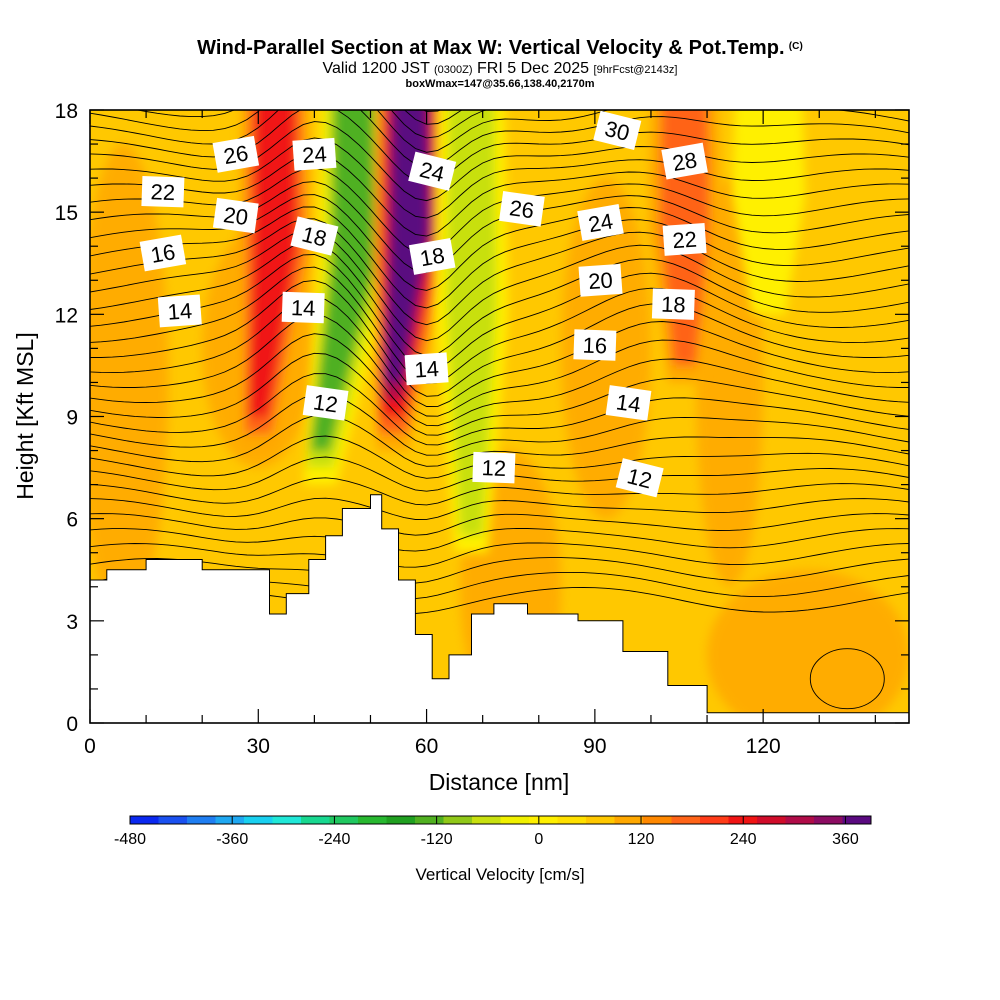 The height and width of the screenshot is (1000, 1000). Describe the element at coordinates (493, 831) in the screenshot. I see `colorbar: -480 -360 -240 -120 0 120 240 360` at that location.